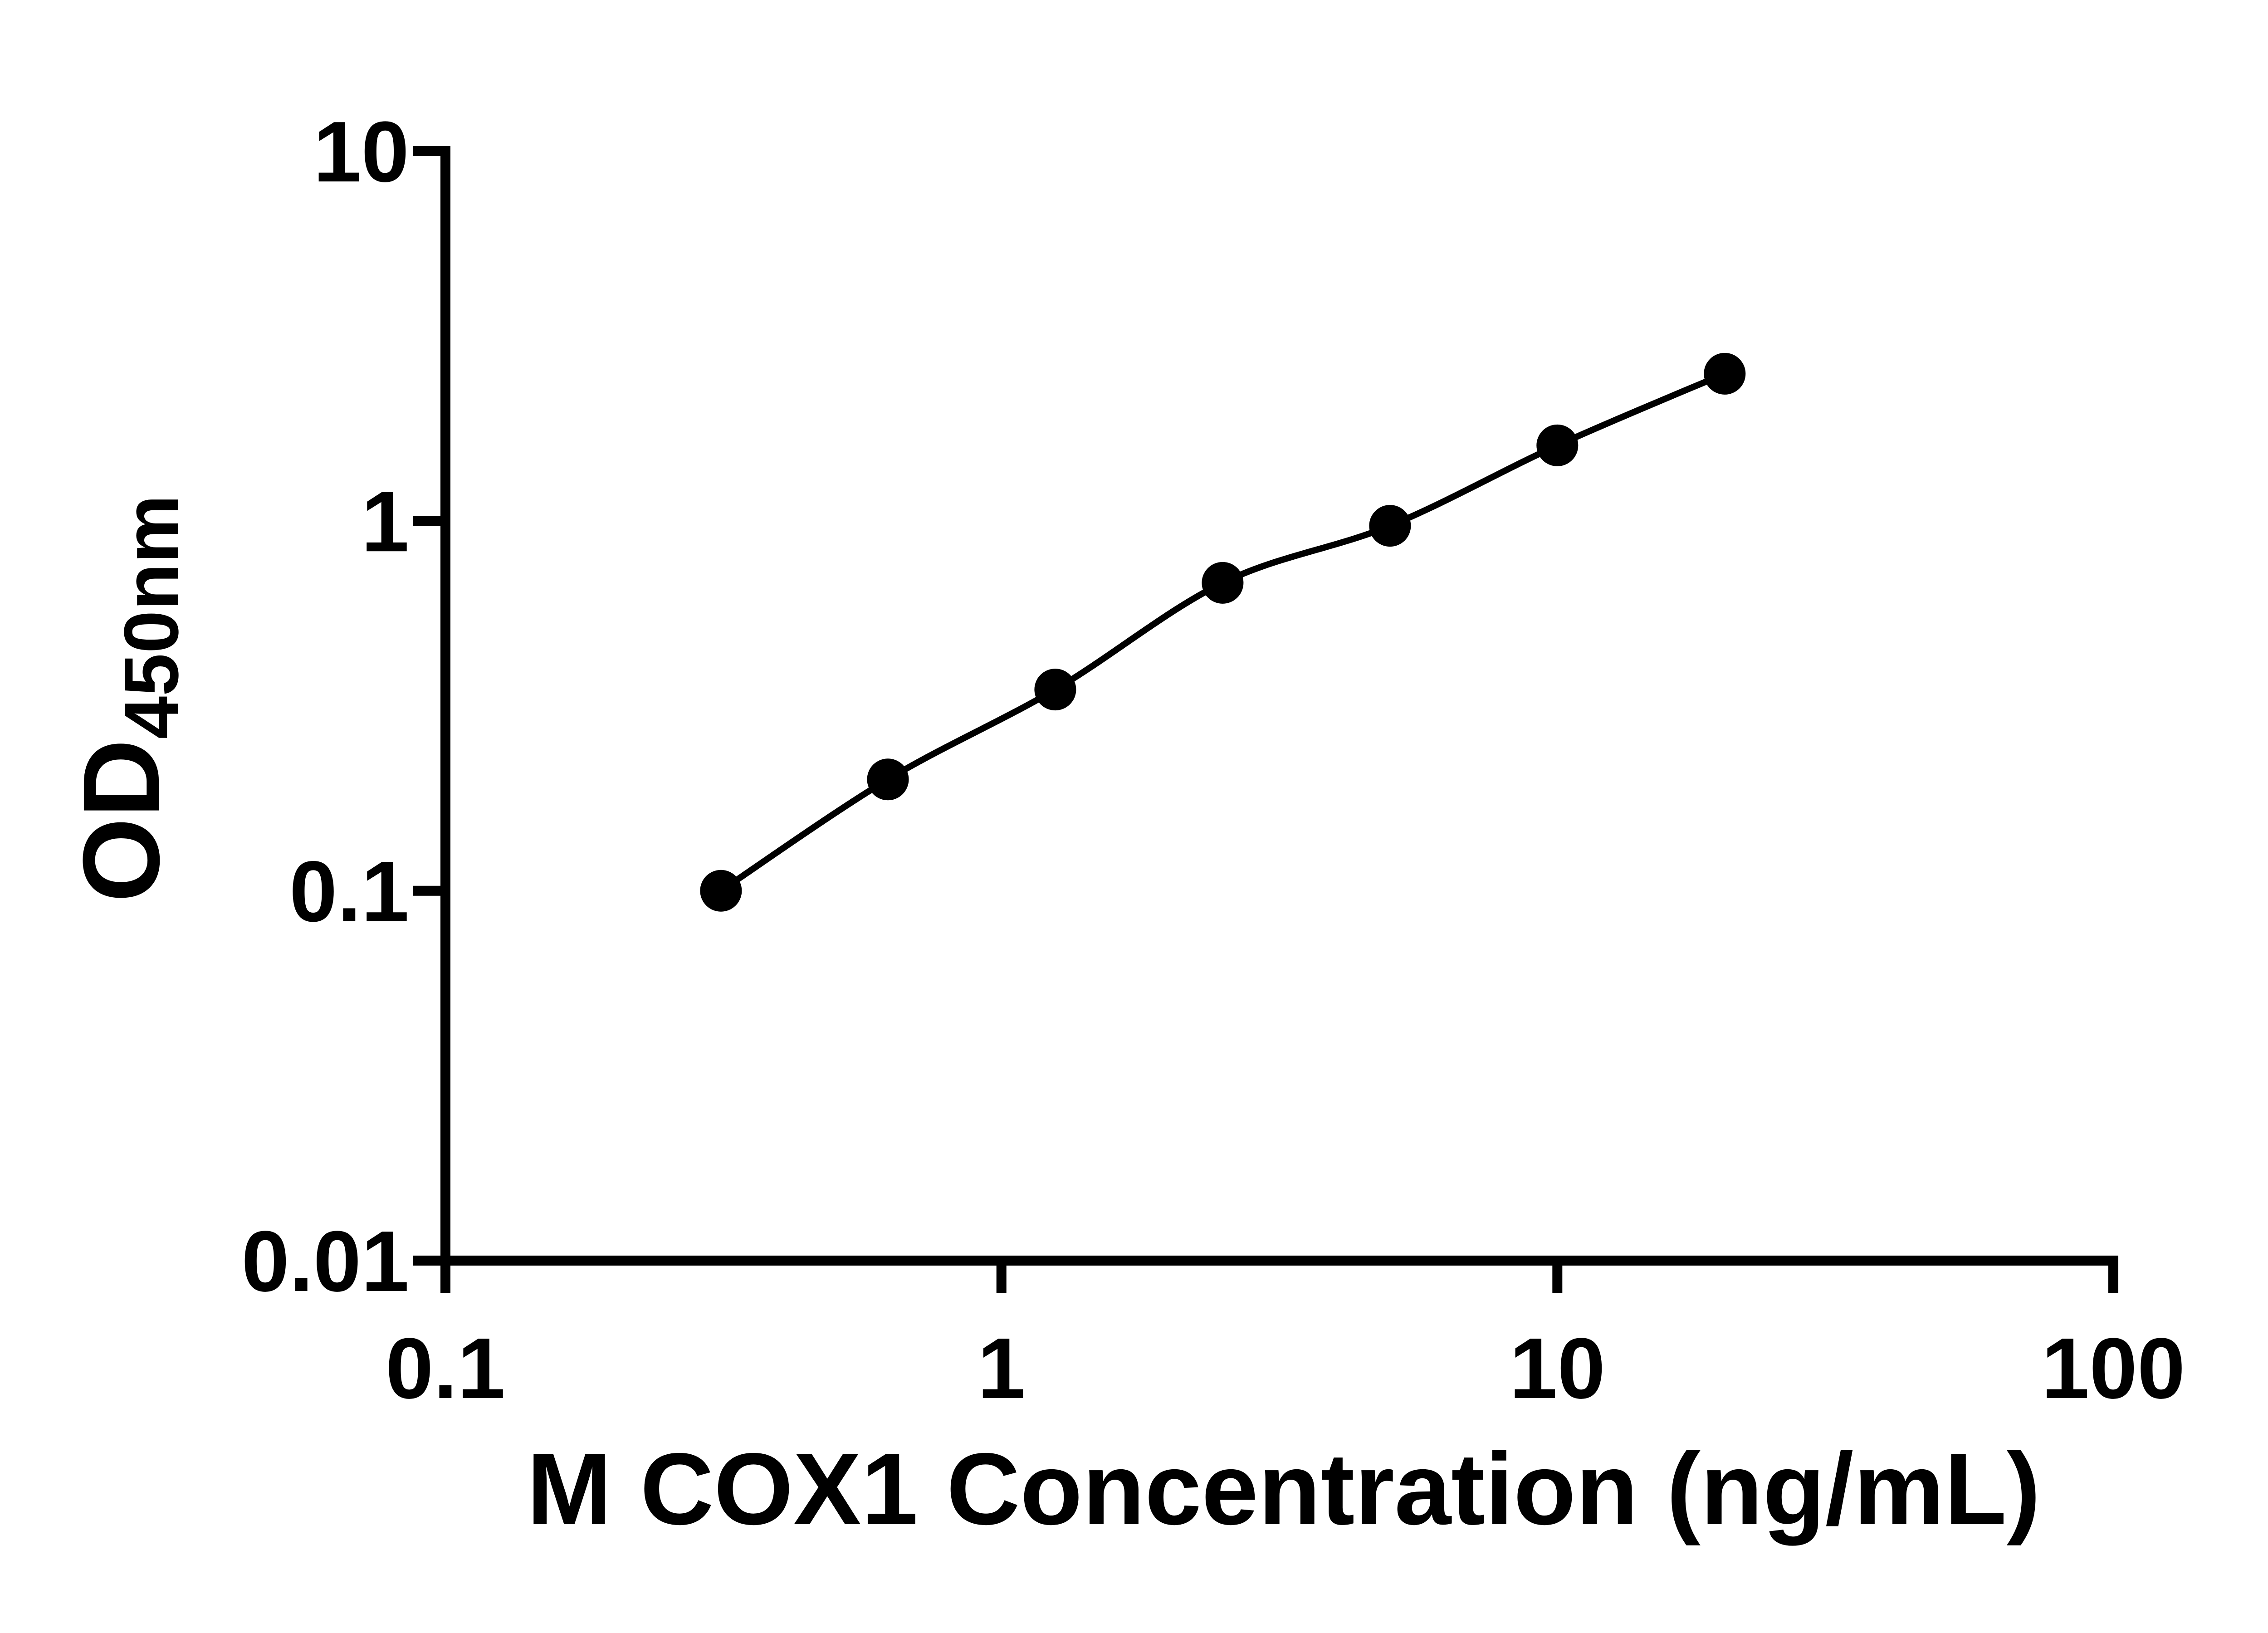 This screenshot has width=2268, height=1633. I want to click on x-tick-label: 1, so click(1002, 1368).